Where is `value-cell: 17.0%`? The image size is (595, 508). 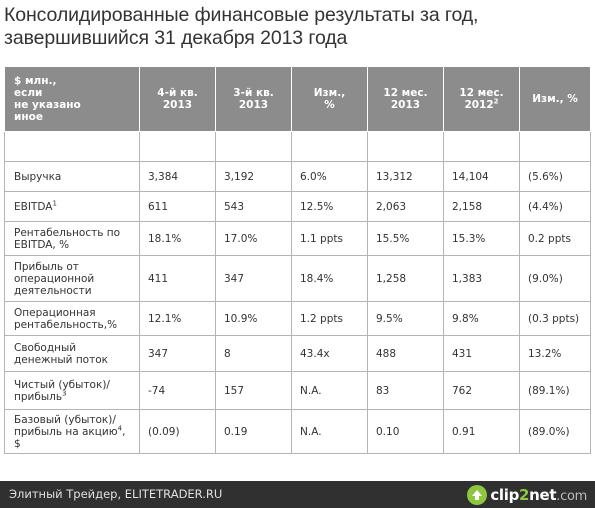
value-cell: 17.0% is located at coordinates (253, 238).